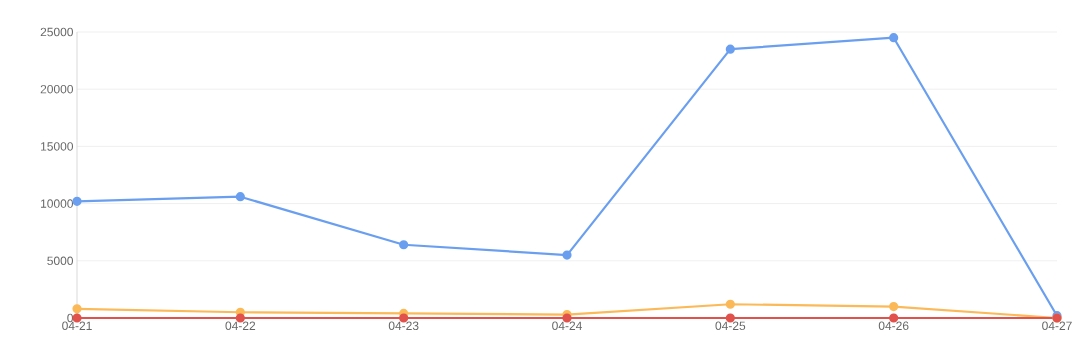 The image size is (1080, 355). Describe the element at coordinates (70, 318) in the screenshot. I see `y-tick-label: 0` at that location.